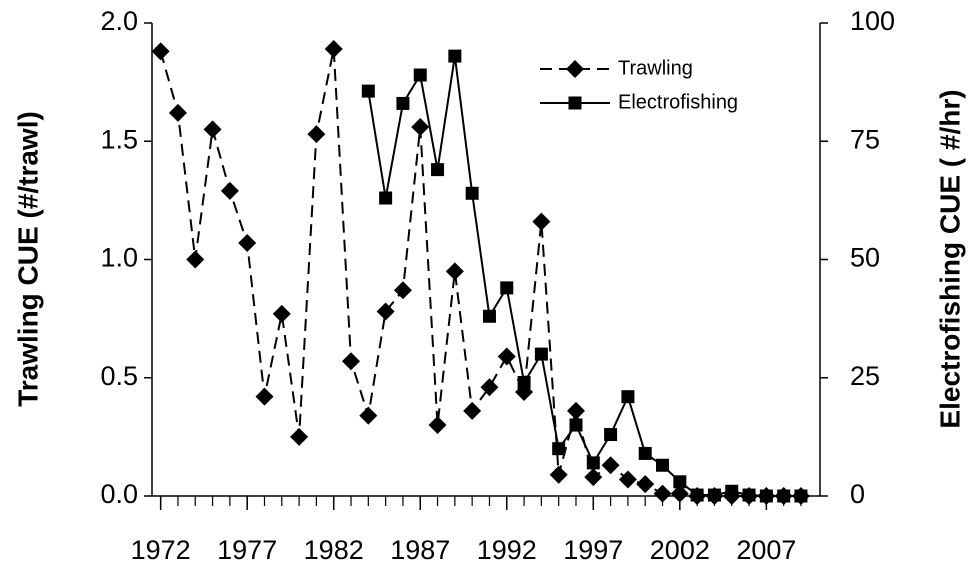 The image size is (974, 579). Describe the element at coordinates (857, 494) in the screenshot. I see `y2-tick-label: 0` at that location.